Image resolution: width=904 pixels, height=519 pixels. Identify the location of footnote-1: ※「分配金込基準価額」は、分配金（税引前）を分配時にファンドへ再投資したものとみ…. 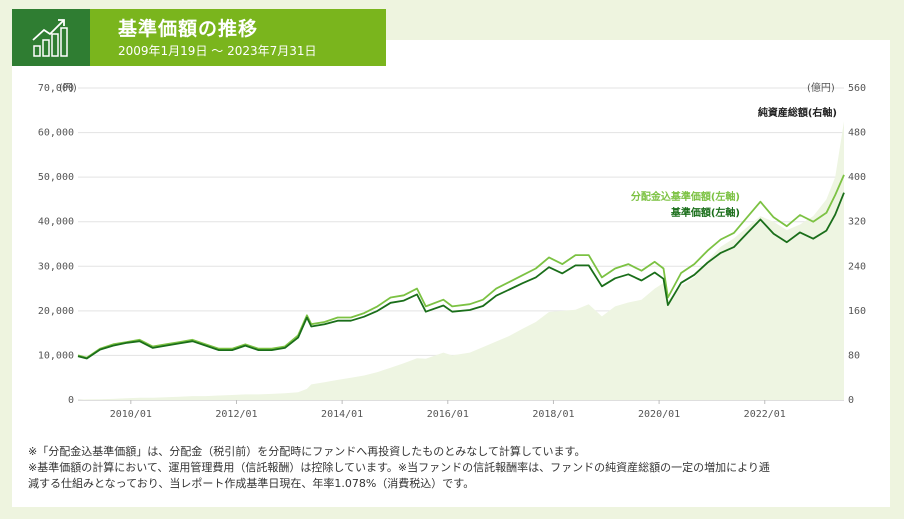
(307, 451).